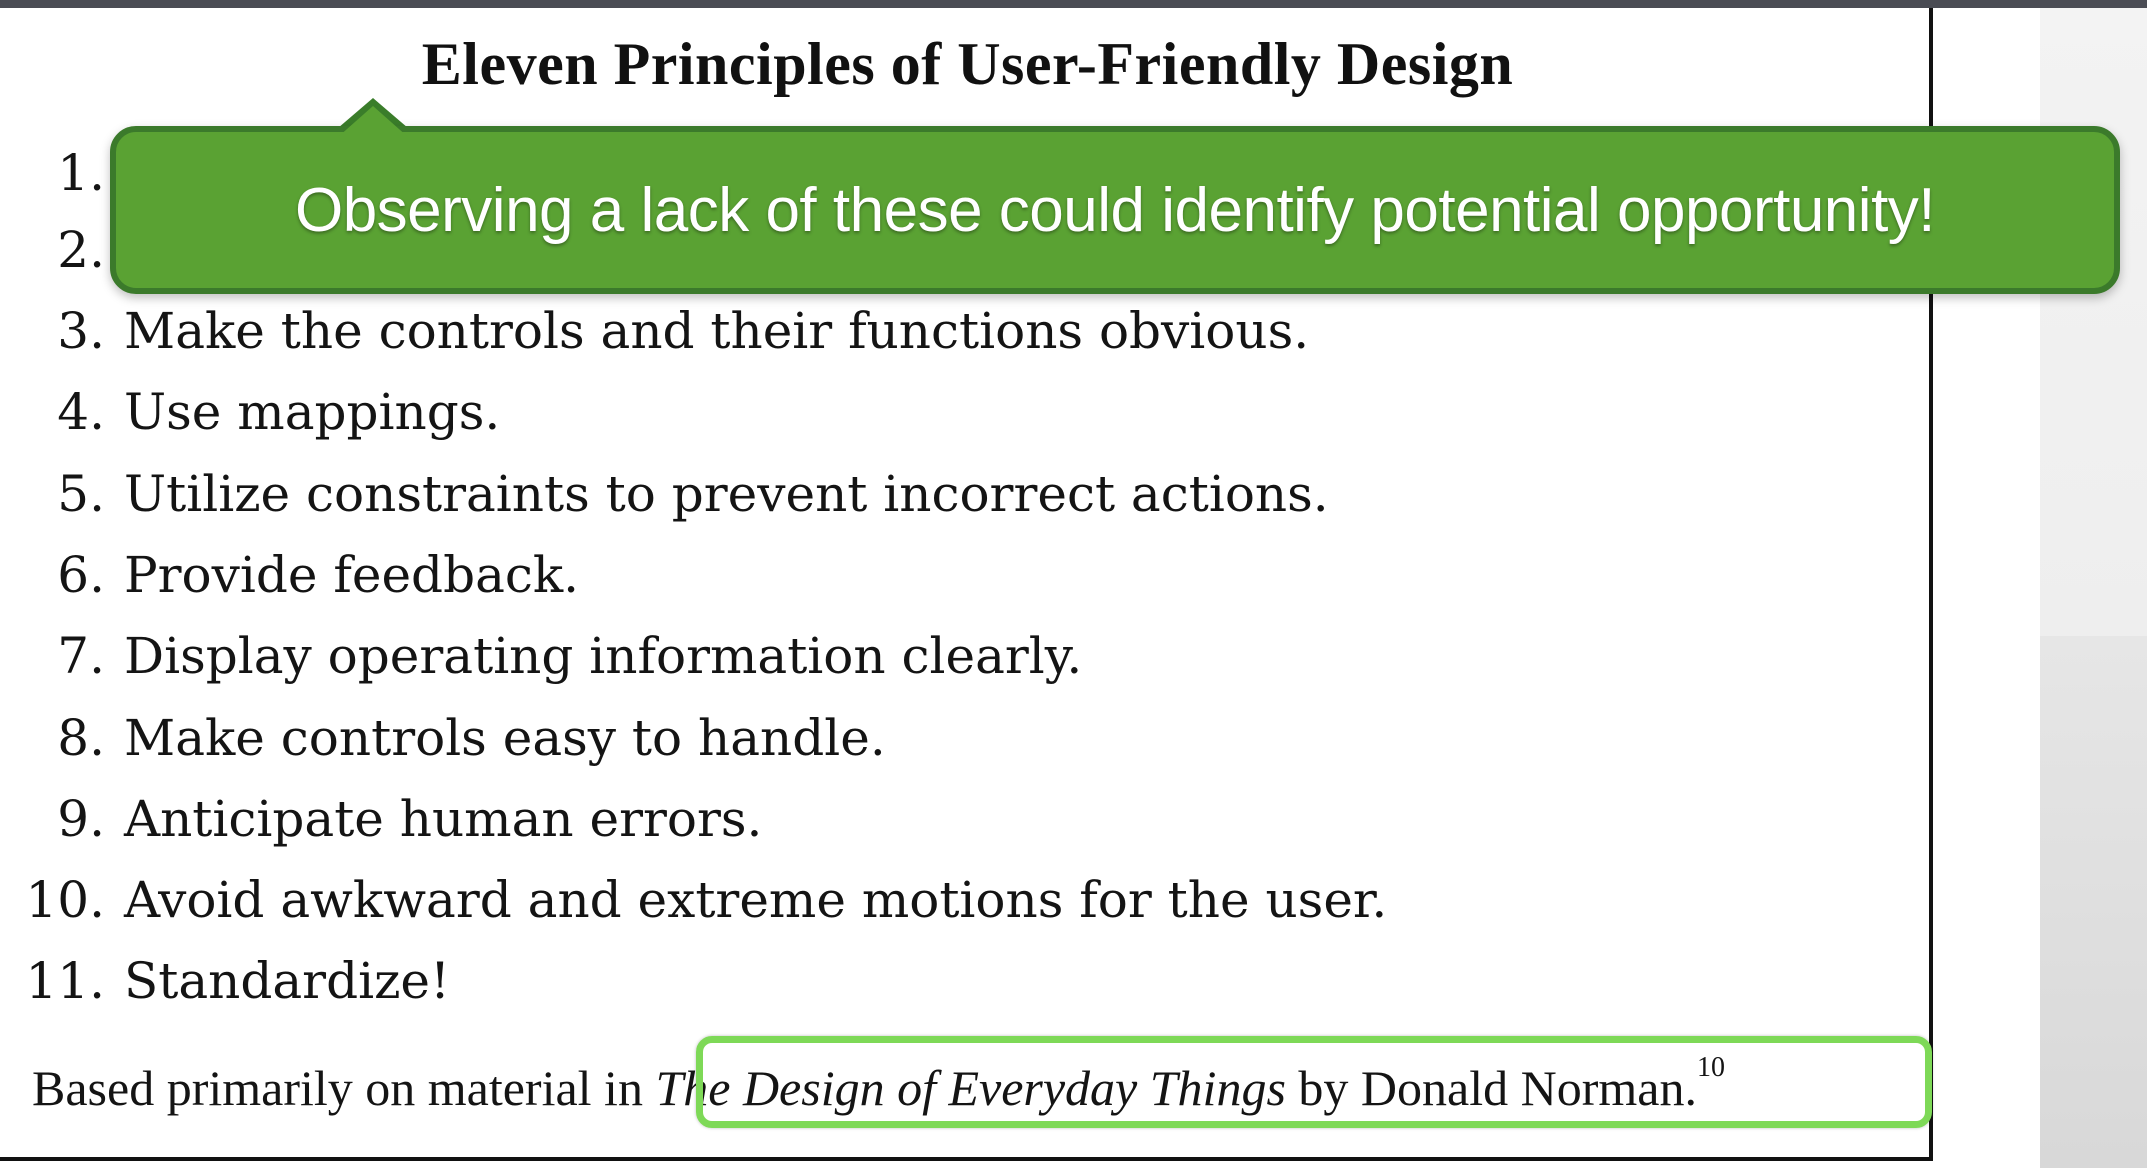 This screenshot has height=1168, width=2147. What do you see at coordinates (81, 575) in the screenshot?
I see `item-number: 6.` at bounding box center [81, 575].